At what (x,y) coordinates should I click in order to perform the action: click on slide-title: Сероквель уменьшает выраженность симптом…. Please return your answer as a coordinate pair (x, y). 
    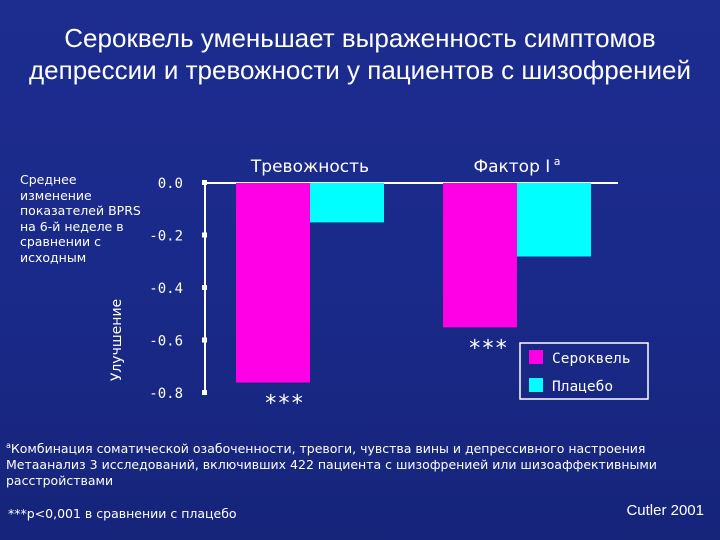
    Looking at the image, I should click on (359, 54).